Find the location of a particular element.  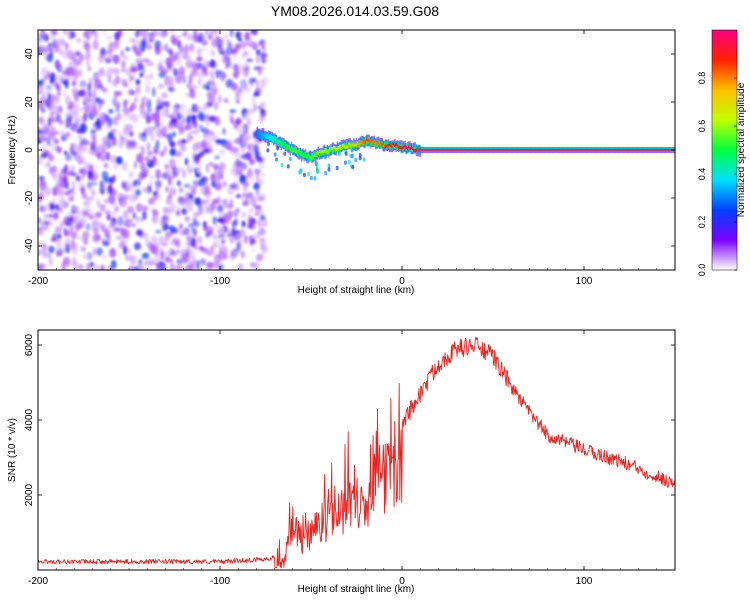

colorbar-ticks: 0.0 0.2 0.4 0.6 0.8 is located at coordinates (717, 174).